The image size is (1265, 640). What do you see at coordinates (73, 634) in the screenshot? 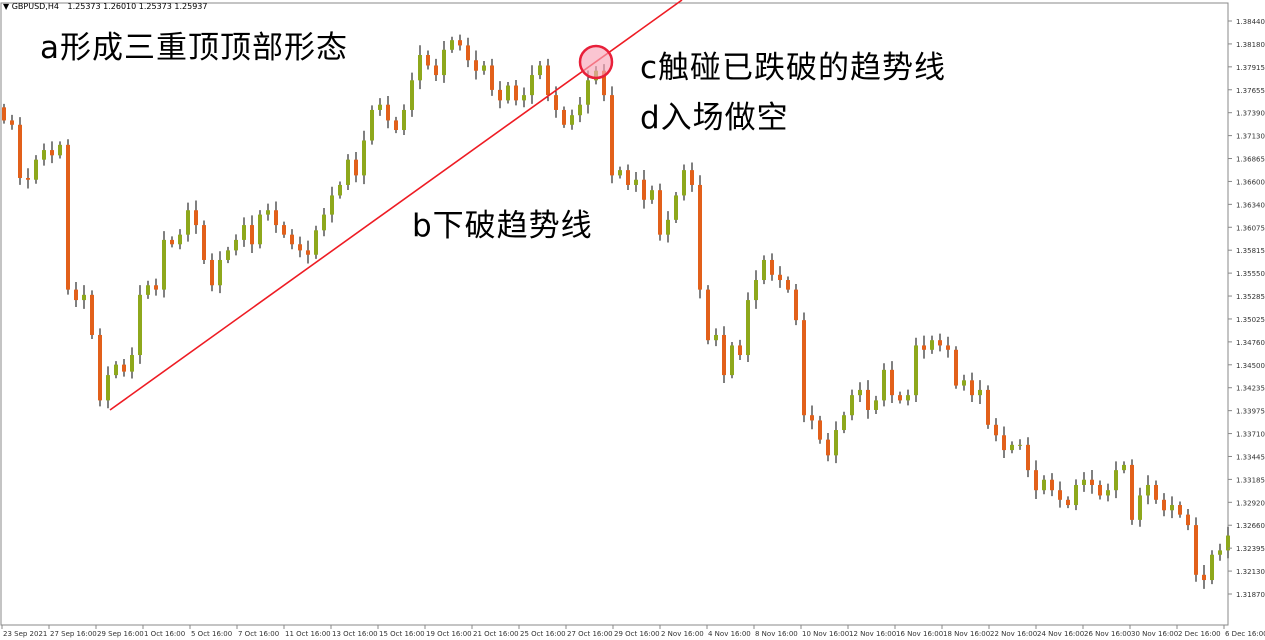
I see `x-tick-label: 27 Sep 16:00` at bounding box center [73, 634].